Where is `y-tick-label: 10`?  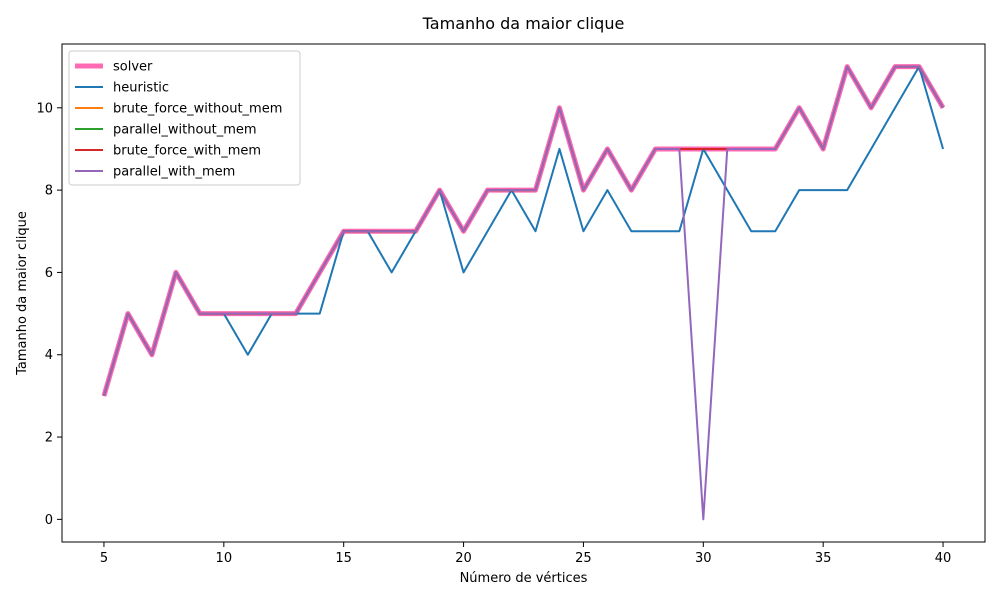 y-tick-label: 10 is located at coordinates (44, 108).